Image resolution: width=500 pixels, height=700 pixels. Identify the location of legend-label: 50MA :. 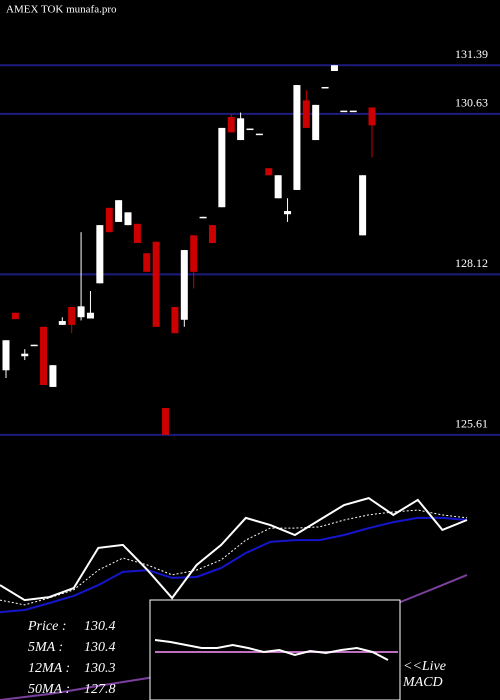
(49, 689).